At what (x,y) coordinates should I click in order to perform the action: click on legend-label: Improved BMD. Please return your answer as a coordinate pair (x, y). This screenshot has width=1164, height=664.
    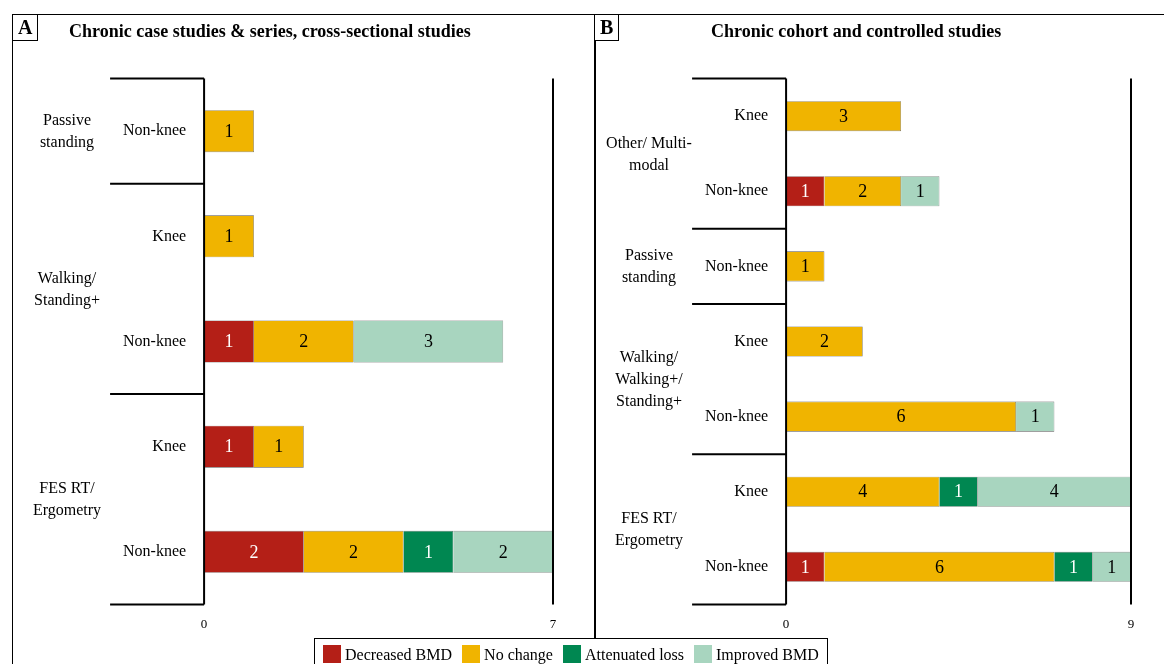
    Looking at the image, I should click on (767, 654).